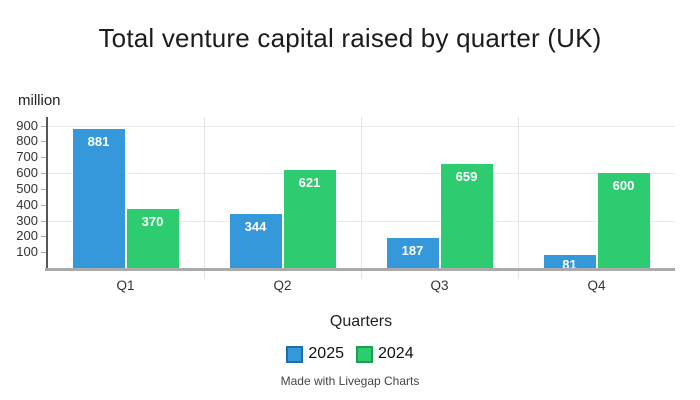 Image resolution: width=700 pixels, height=400 pixels. What do you see at coordinates (98, 141) in the screenshot?
I see `bar-value-label: 881` at bounding box center [98, 141].